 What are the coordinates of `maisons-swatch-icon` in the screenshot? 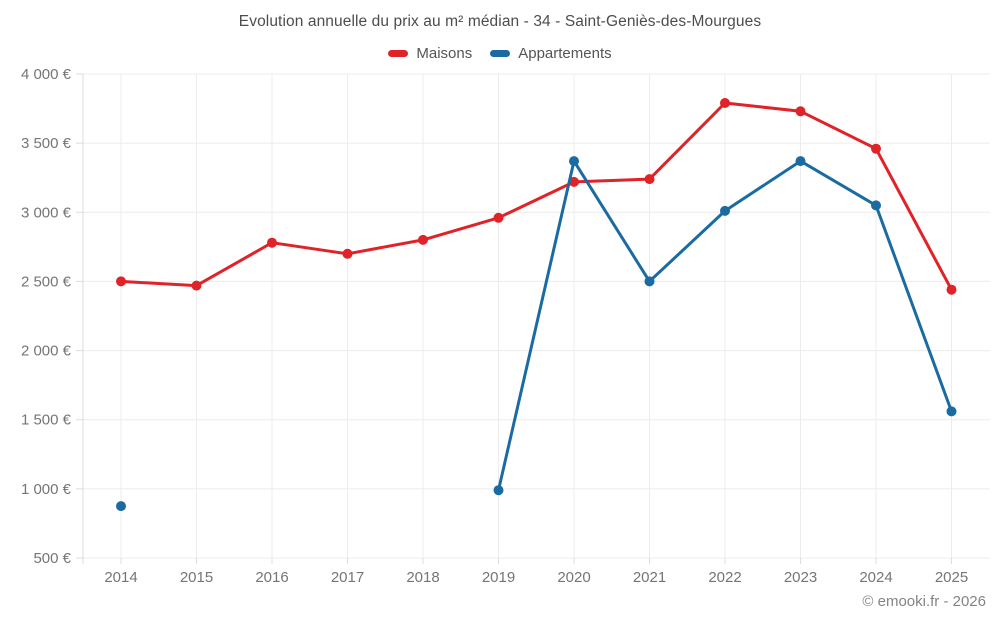 It's located at (398, 53).